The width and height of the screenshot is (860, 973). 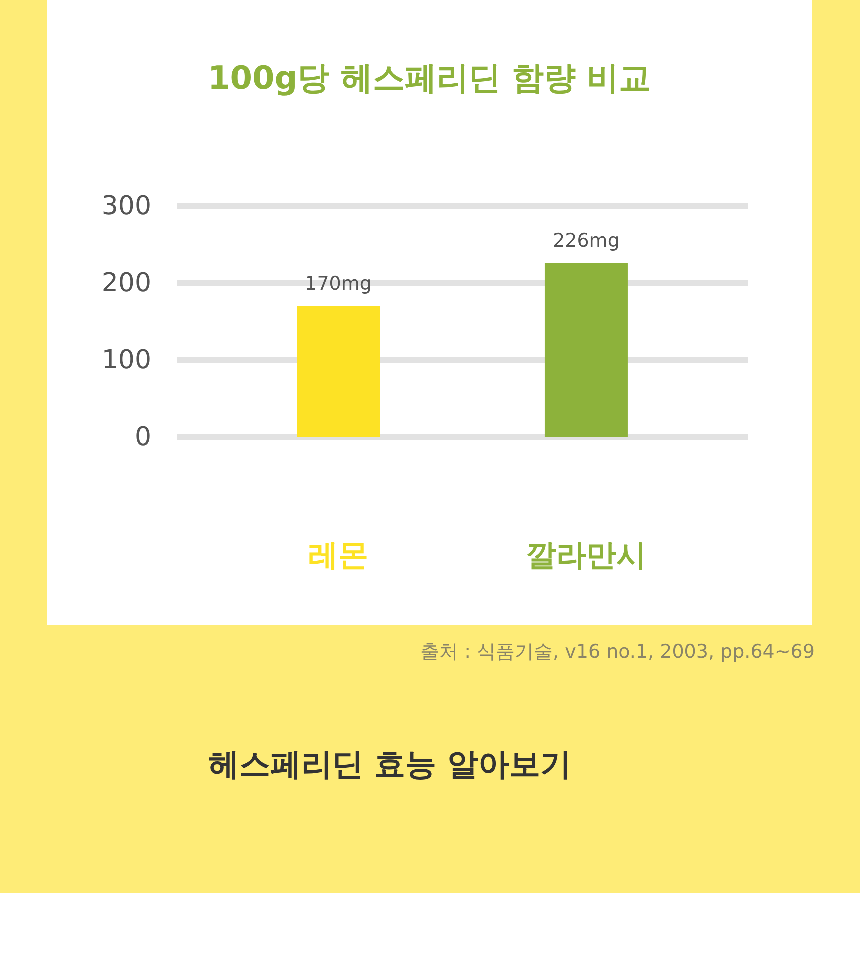 I want to click on data-label: 226mg, so click(x=586, y=241).